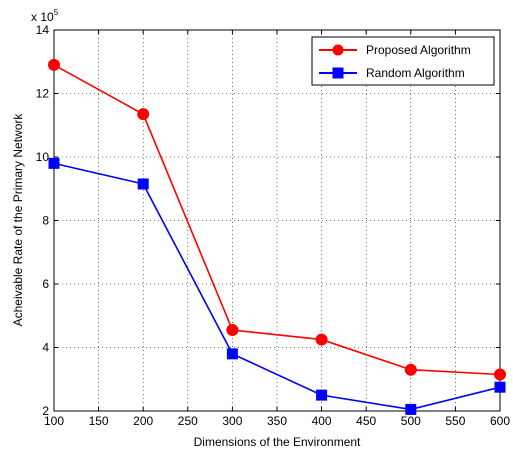 This screenshot has width=513, height=457. What do you see at coordinates (43, 157) in the screenshot?
I see `y-tick-label: 10` at bounding box center [43, 157].